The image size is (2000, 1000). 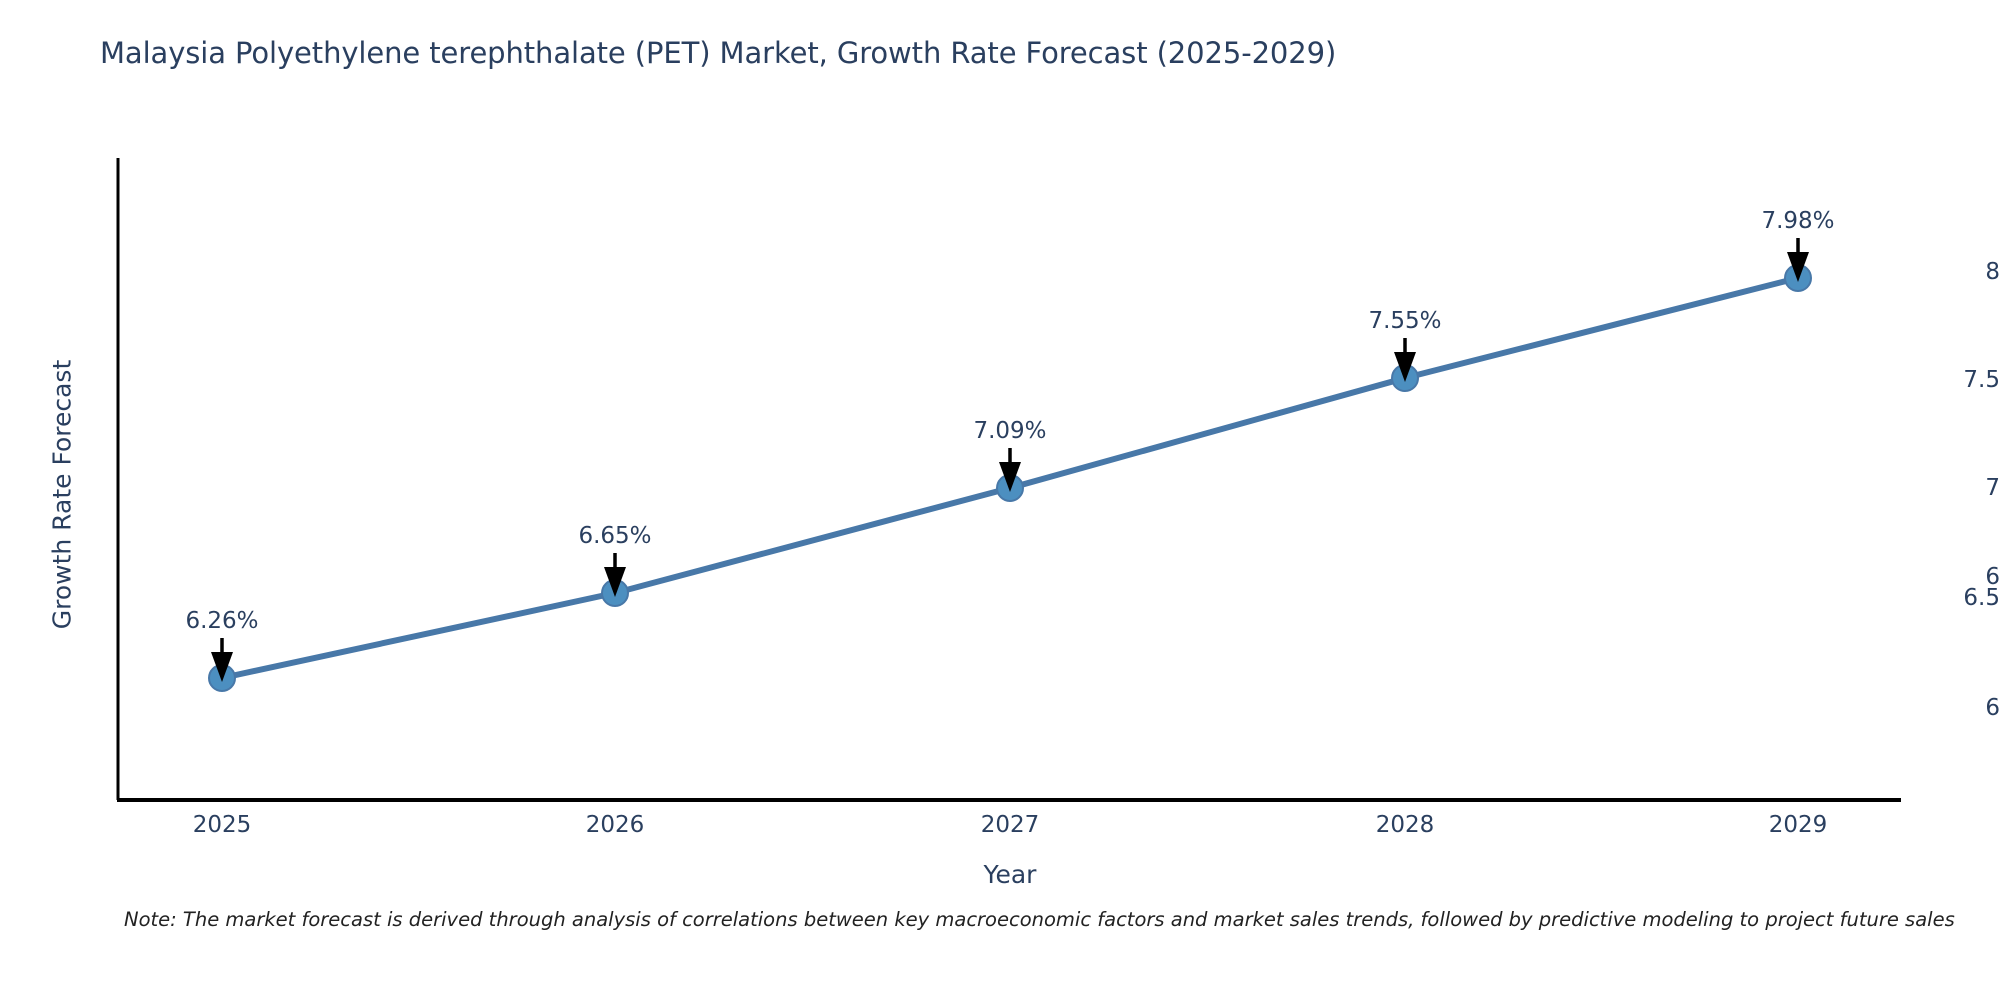 I want to click on x-tick-label-2025: 2025, so click(x=222, y=825).